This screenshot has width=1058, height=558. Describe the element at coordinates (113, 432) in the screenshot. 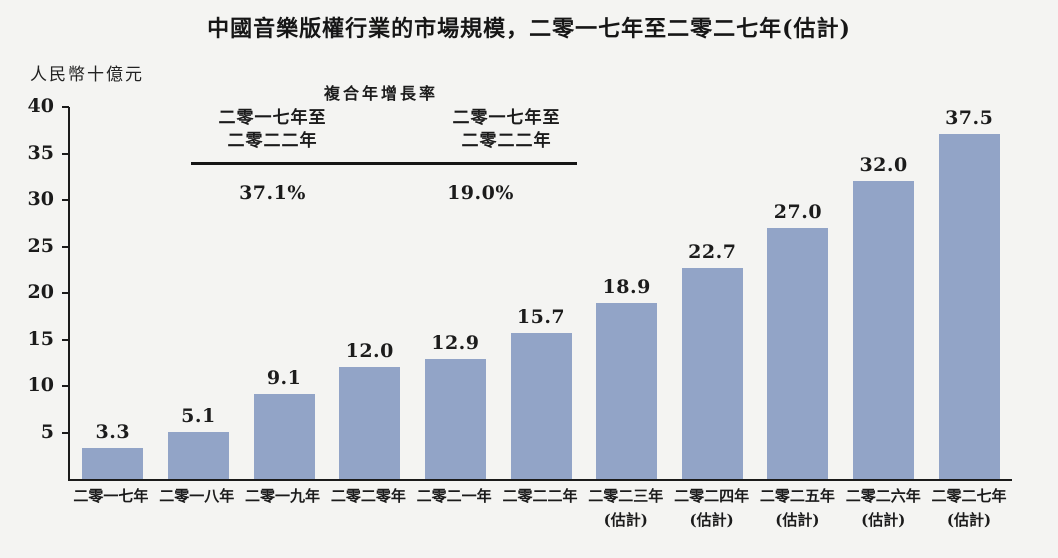

I see `bar-value-label: 3.3` at that location.